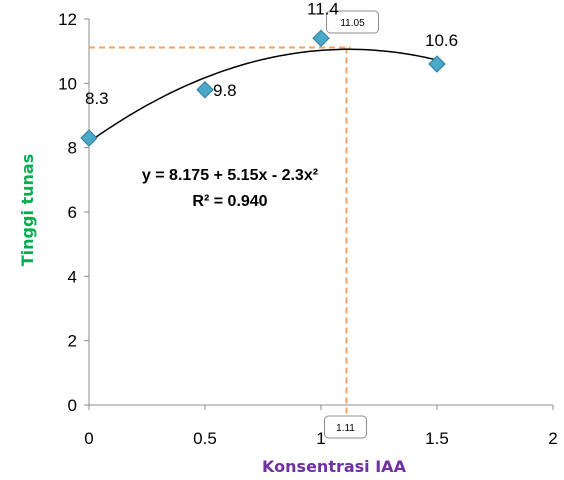 The height and width of the screenshot is (480, 564). I want to click on x-tick-label: 2, so click(552, 438).